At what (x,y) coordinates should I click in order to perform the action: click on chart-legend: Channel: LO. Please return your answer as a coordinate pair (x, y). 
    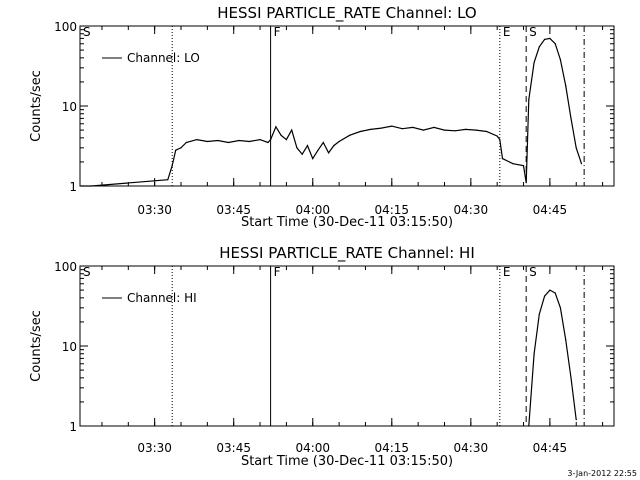
    Looking at the image, I should click on (151, 58).